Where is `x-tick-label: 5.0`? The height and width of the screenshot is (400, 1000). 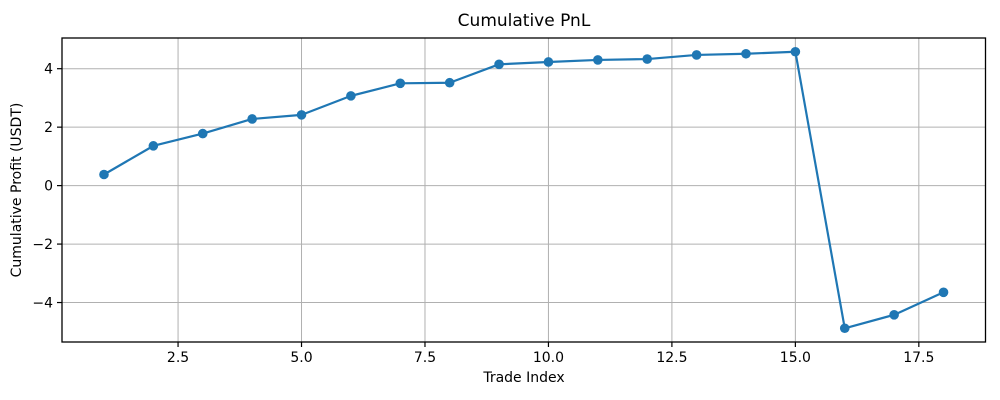 x-tick-label: 5.0 is located at coordinates (301, 358).